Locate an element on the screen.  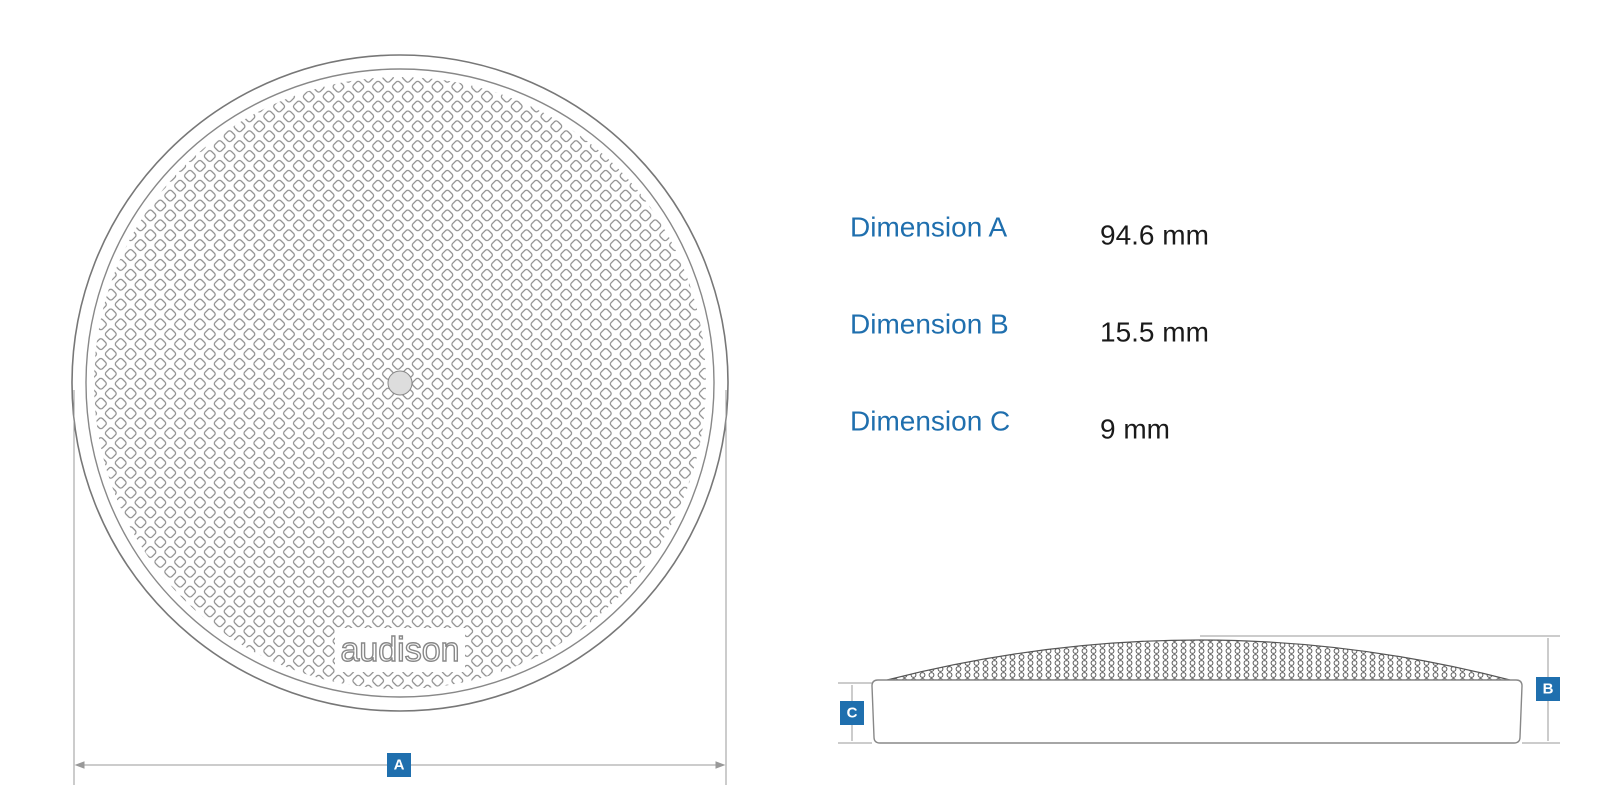
base is located at coordinates (1197, 711).